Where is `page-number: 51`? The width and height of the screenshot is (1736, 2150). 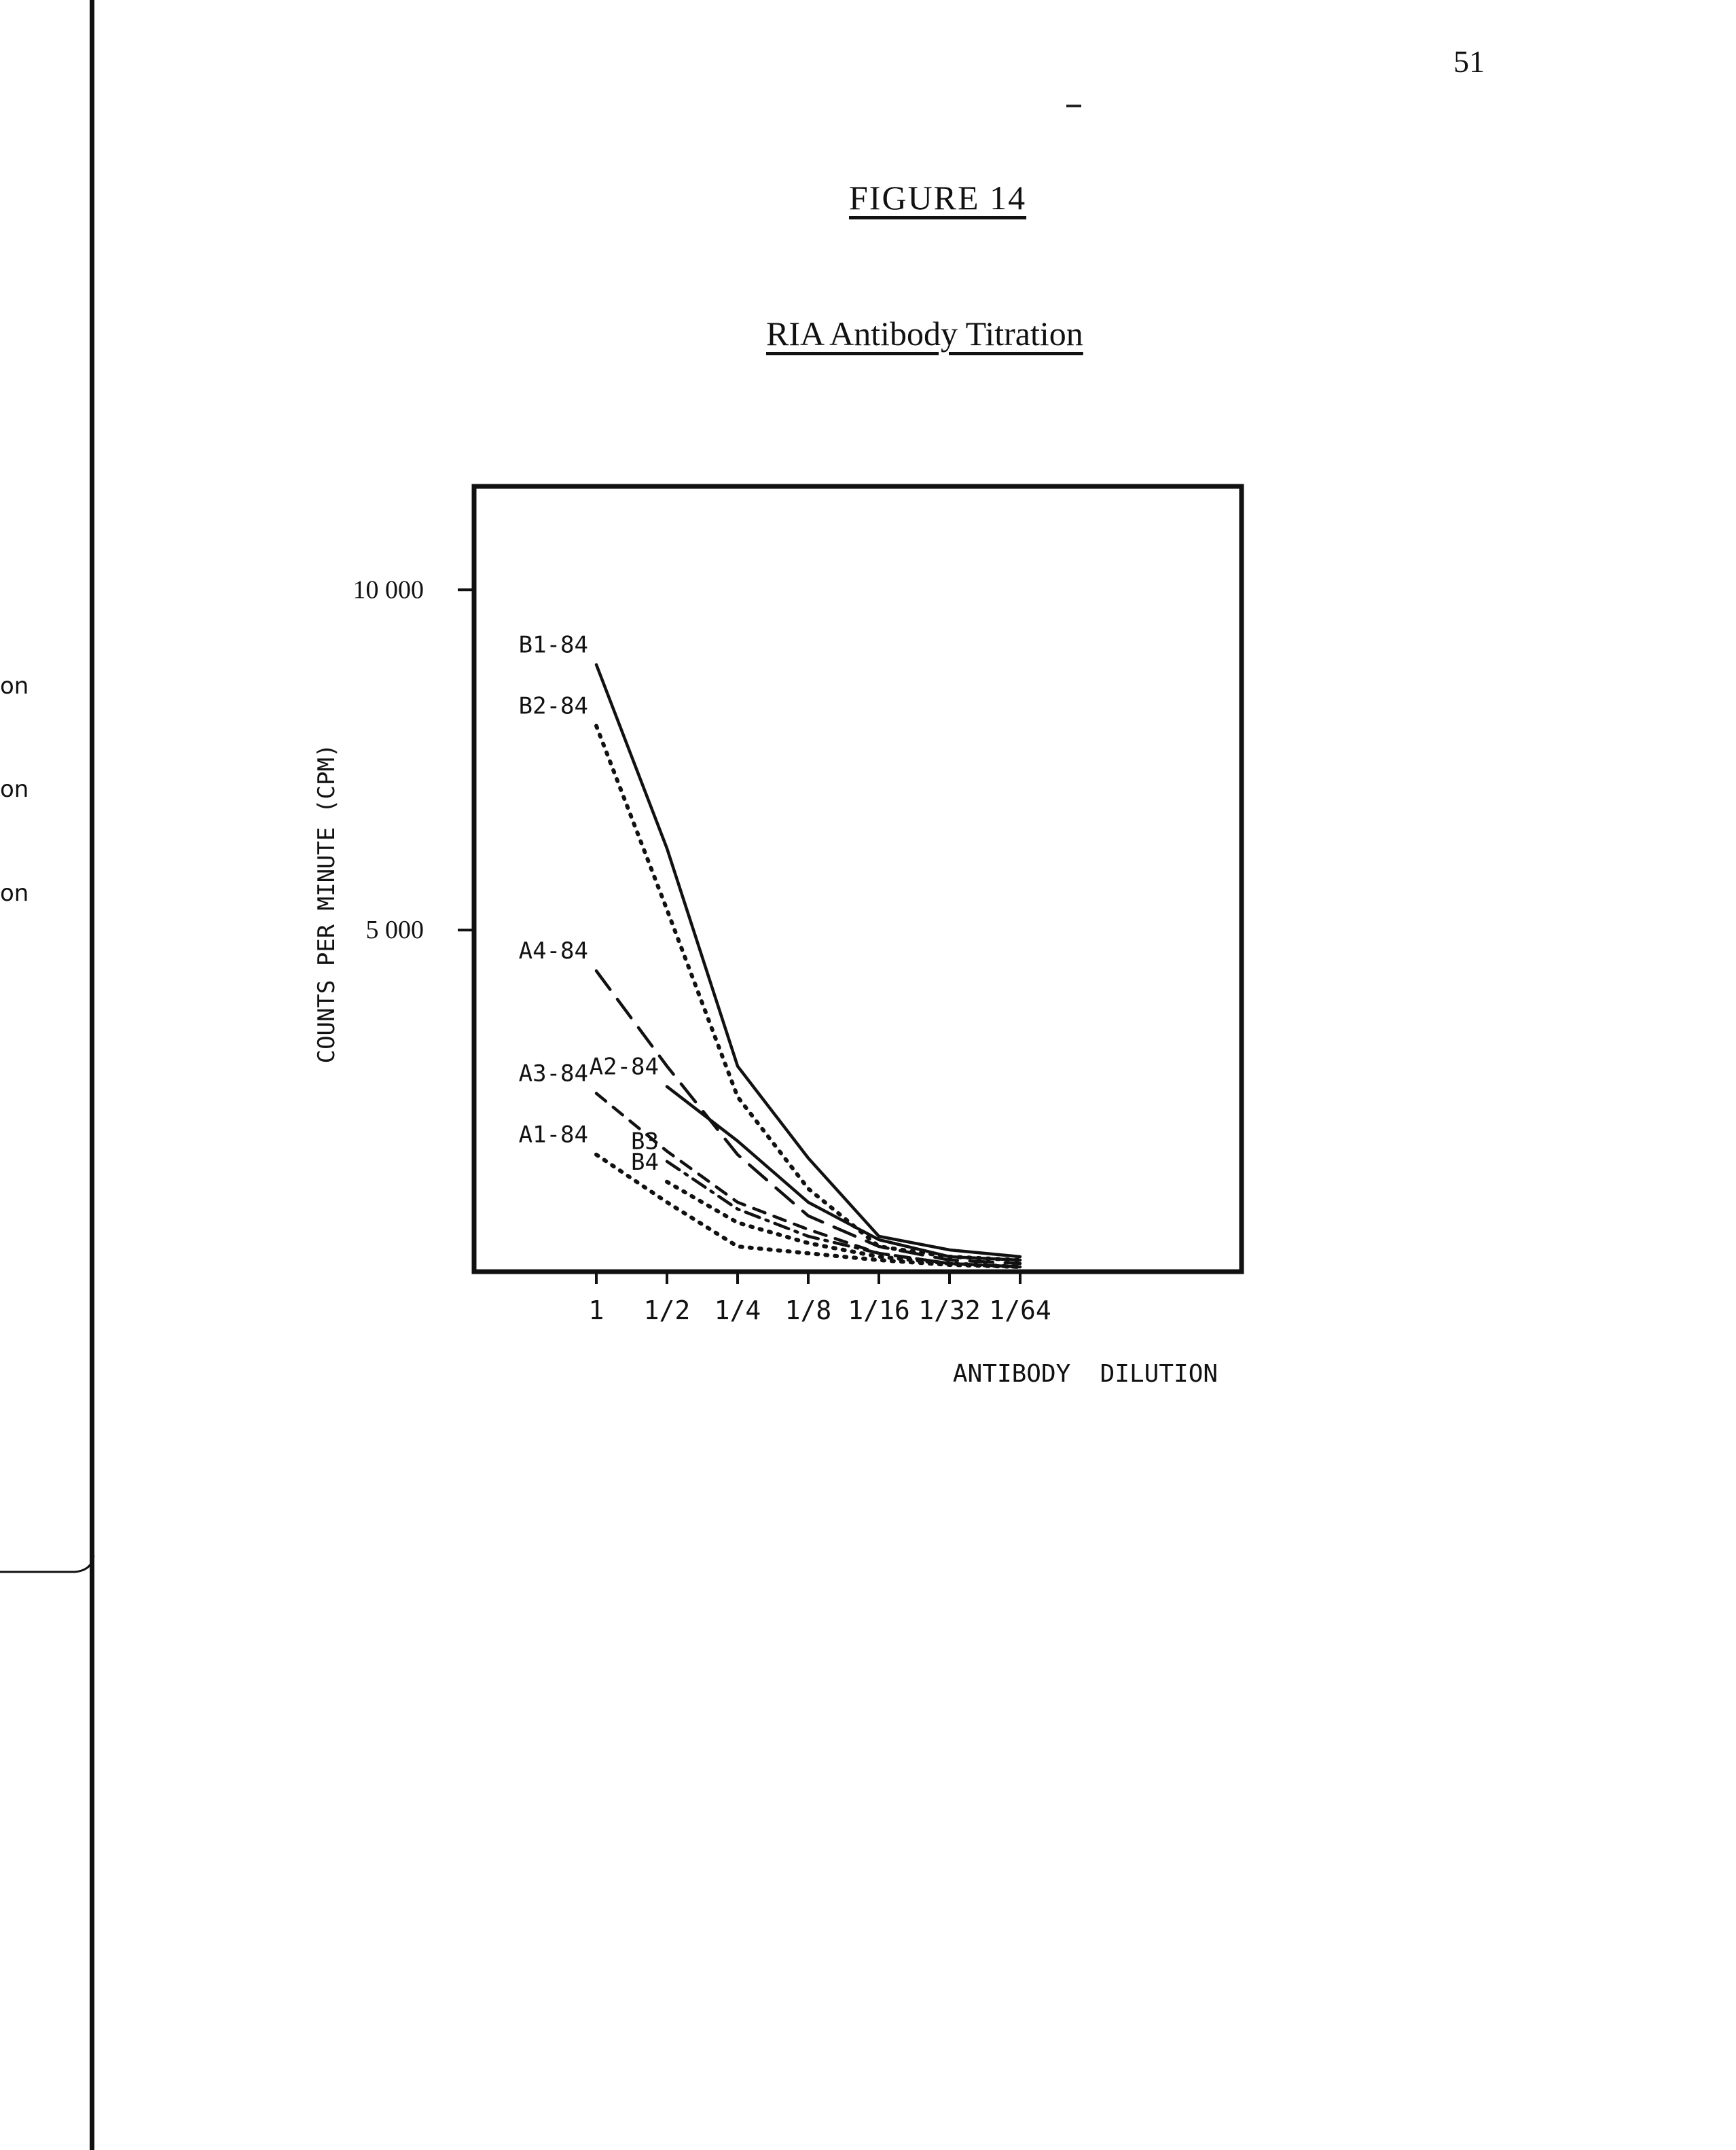 page-number: 51 is located at coordinates (1469, 61).